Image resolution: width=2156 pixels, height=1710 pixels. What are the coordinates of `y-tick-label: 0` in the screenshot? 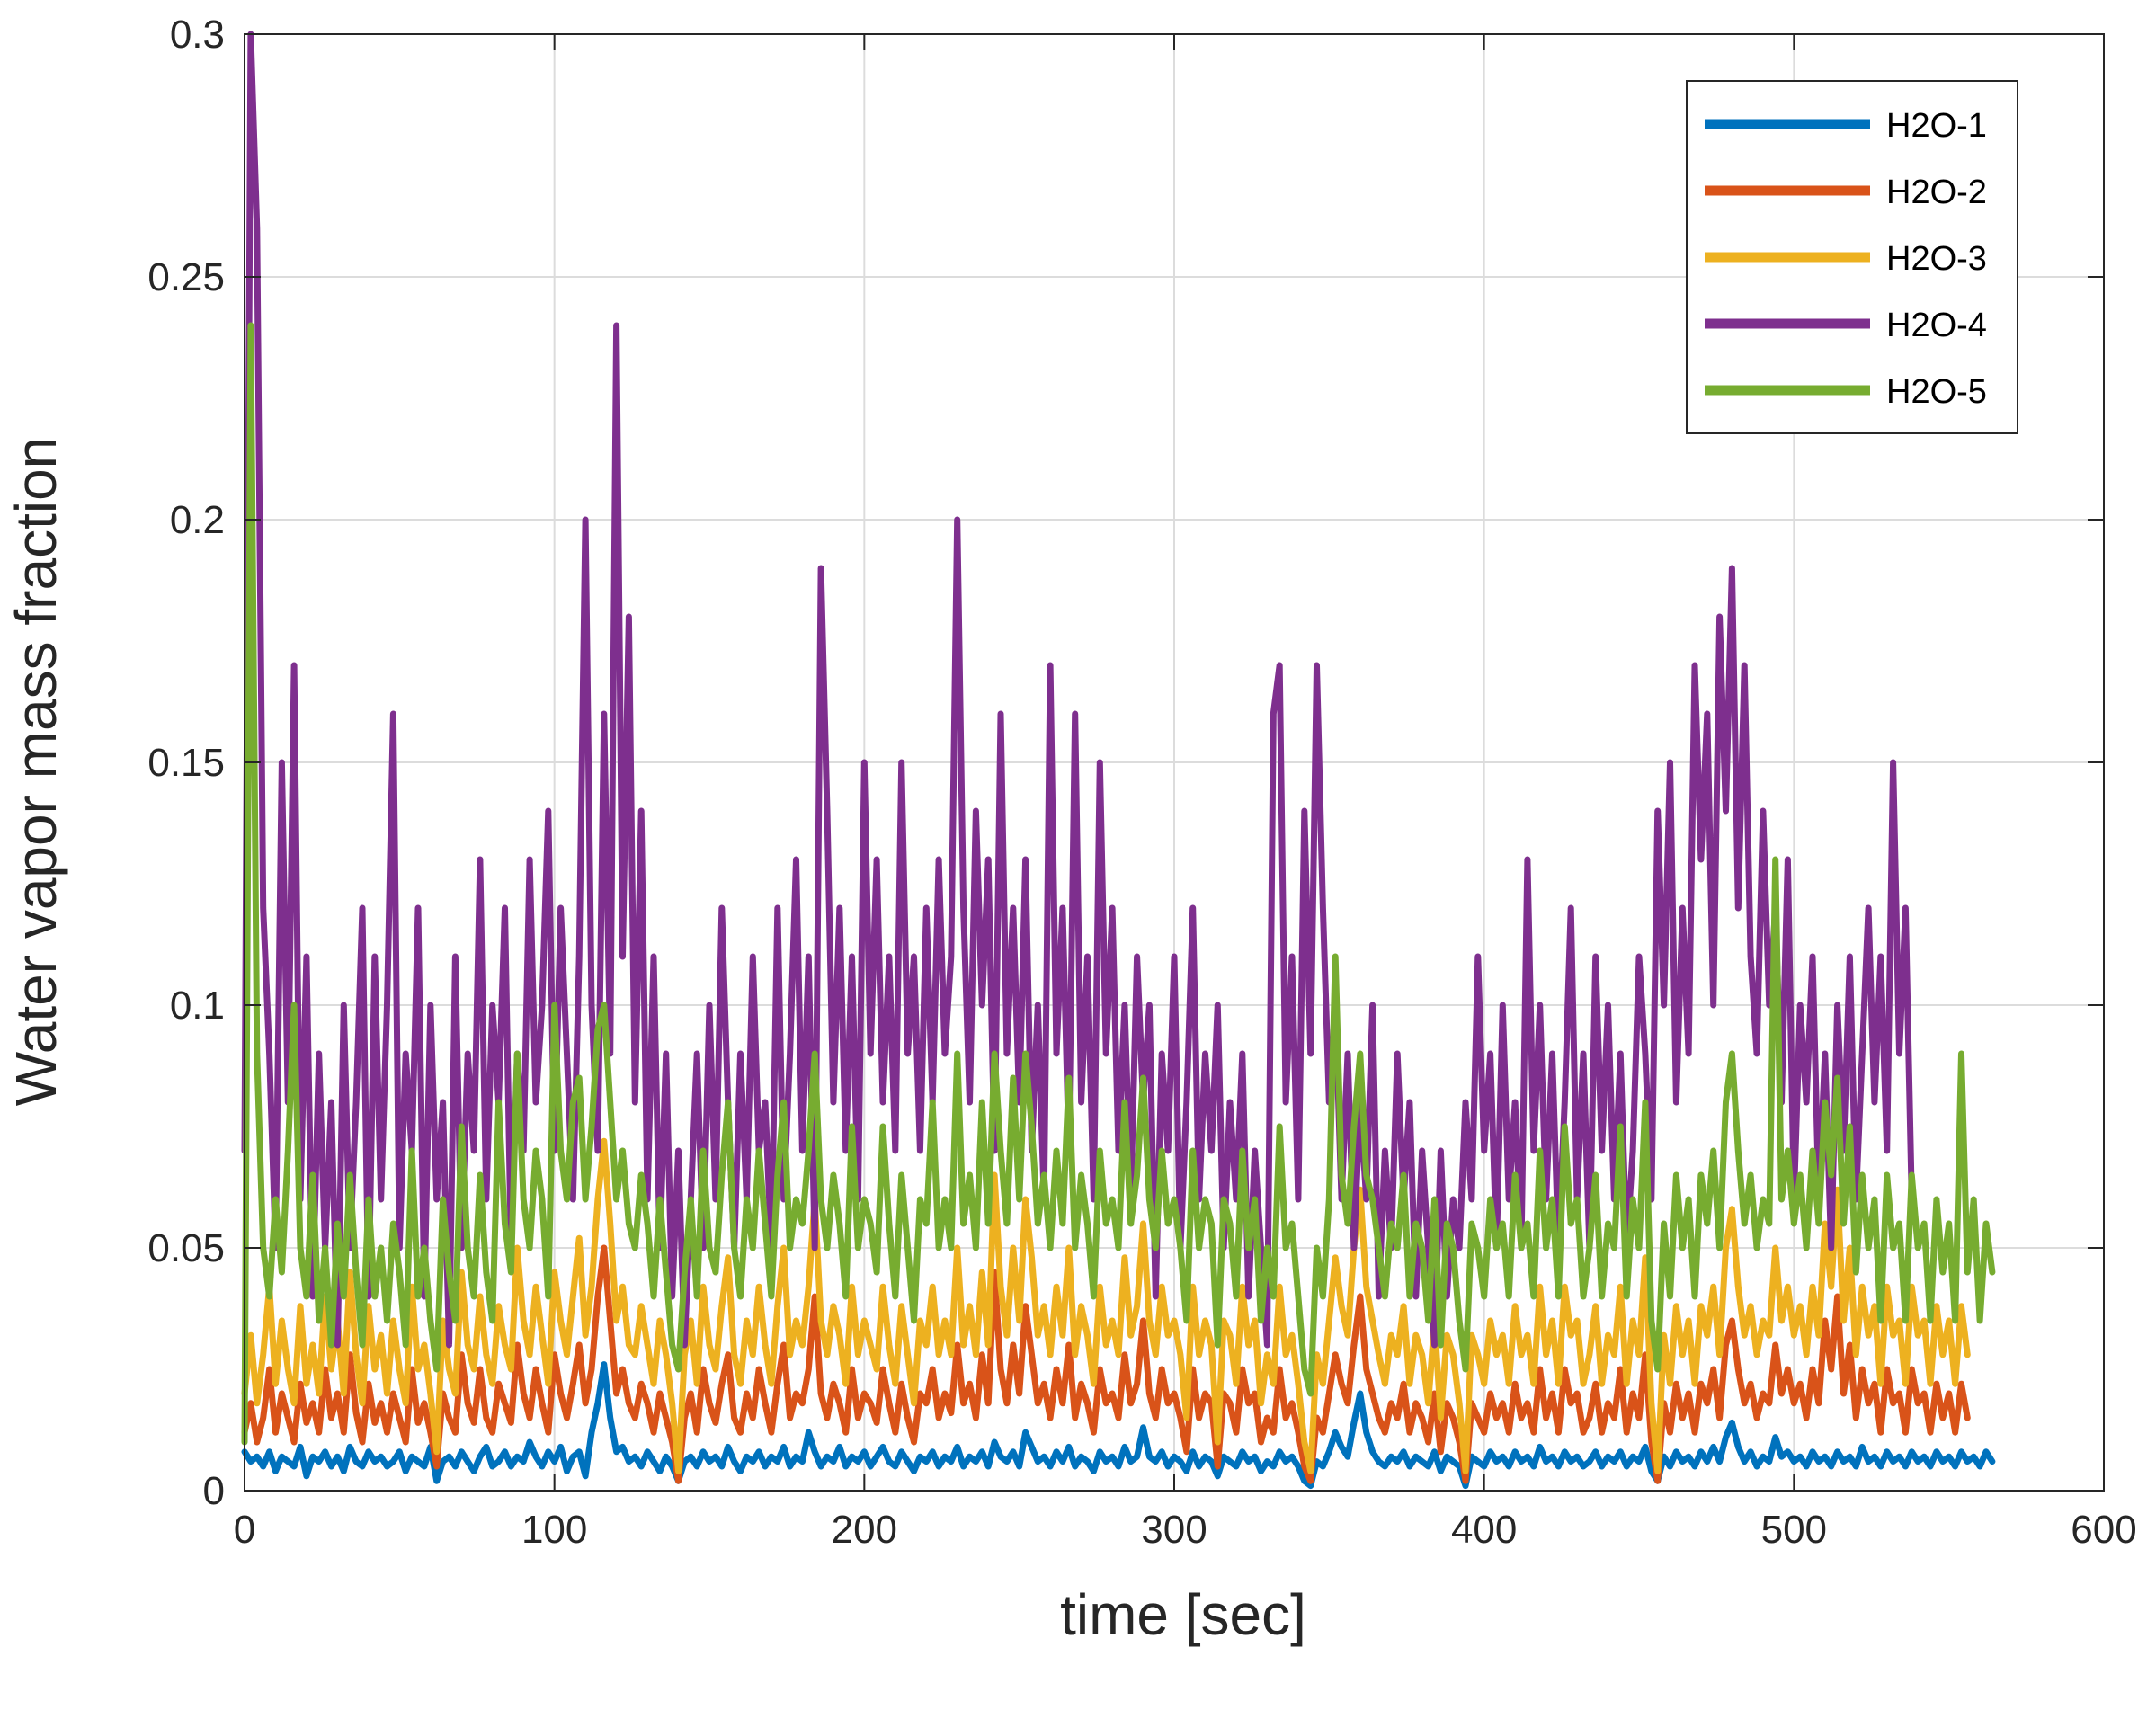 It's located at (214, 1491).